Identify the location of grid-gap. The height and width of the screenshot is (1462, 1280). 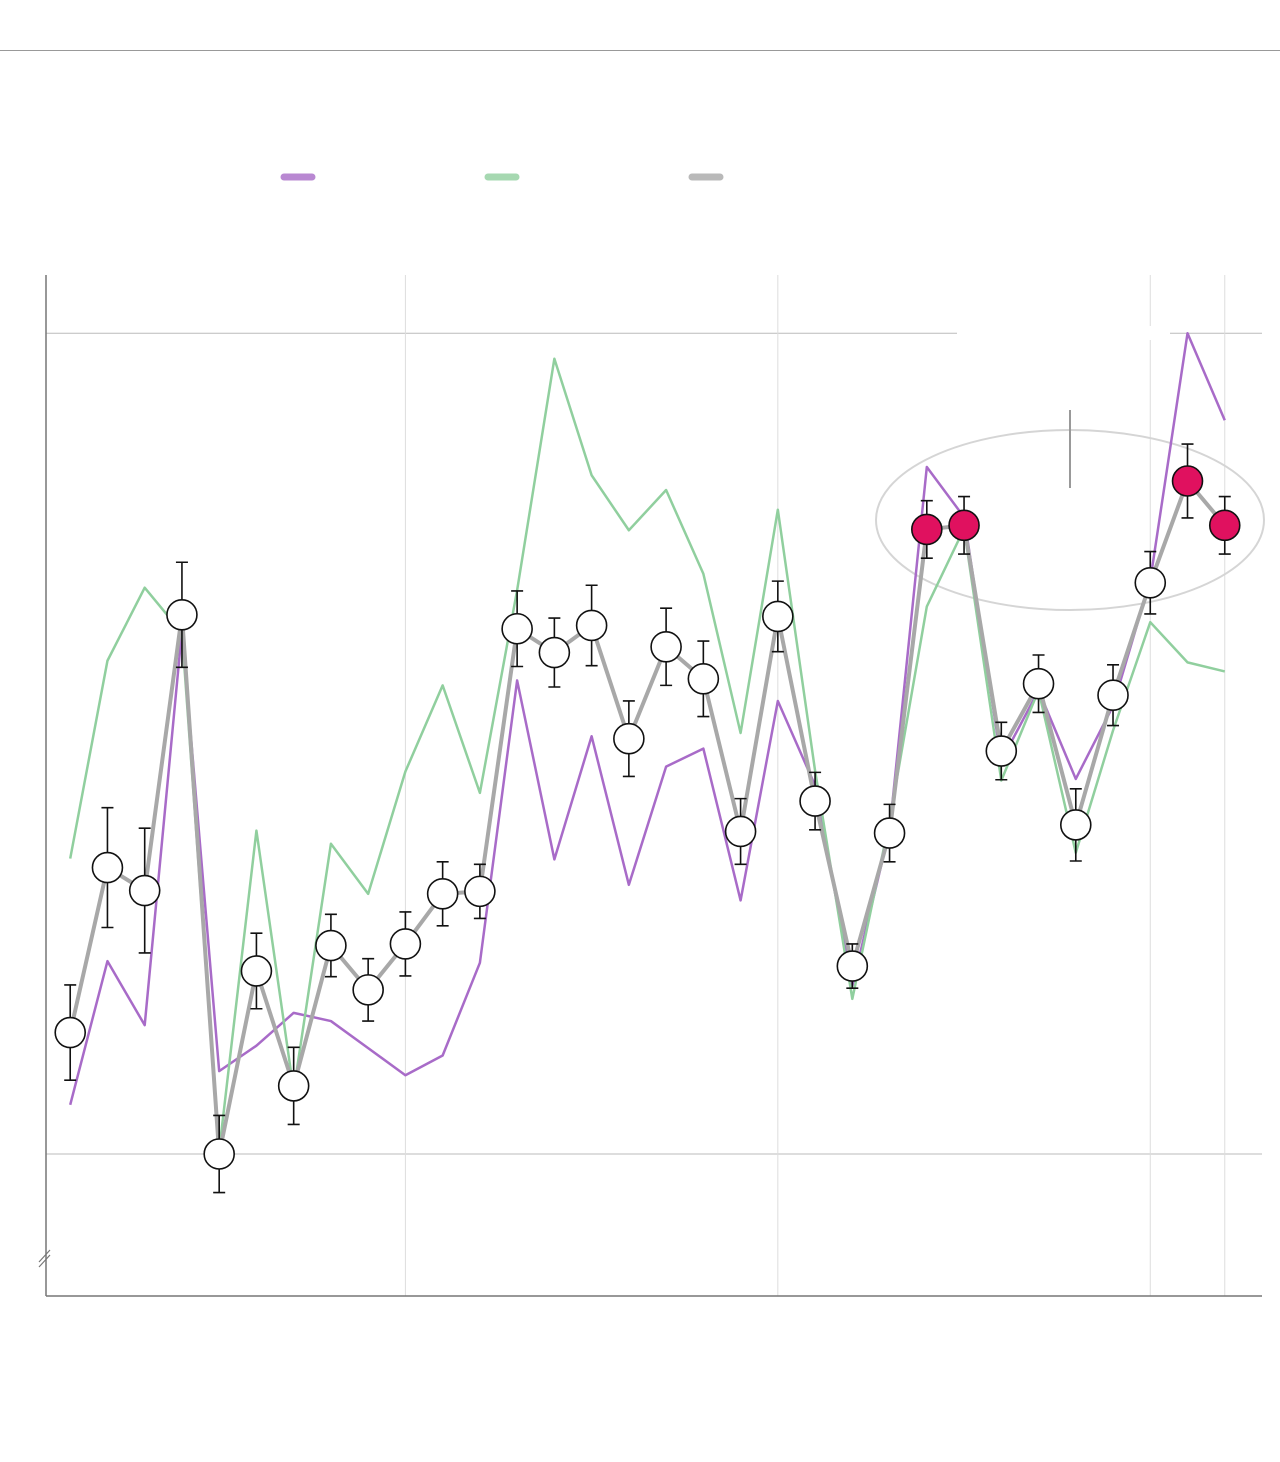
(1063, 333).